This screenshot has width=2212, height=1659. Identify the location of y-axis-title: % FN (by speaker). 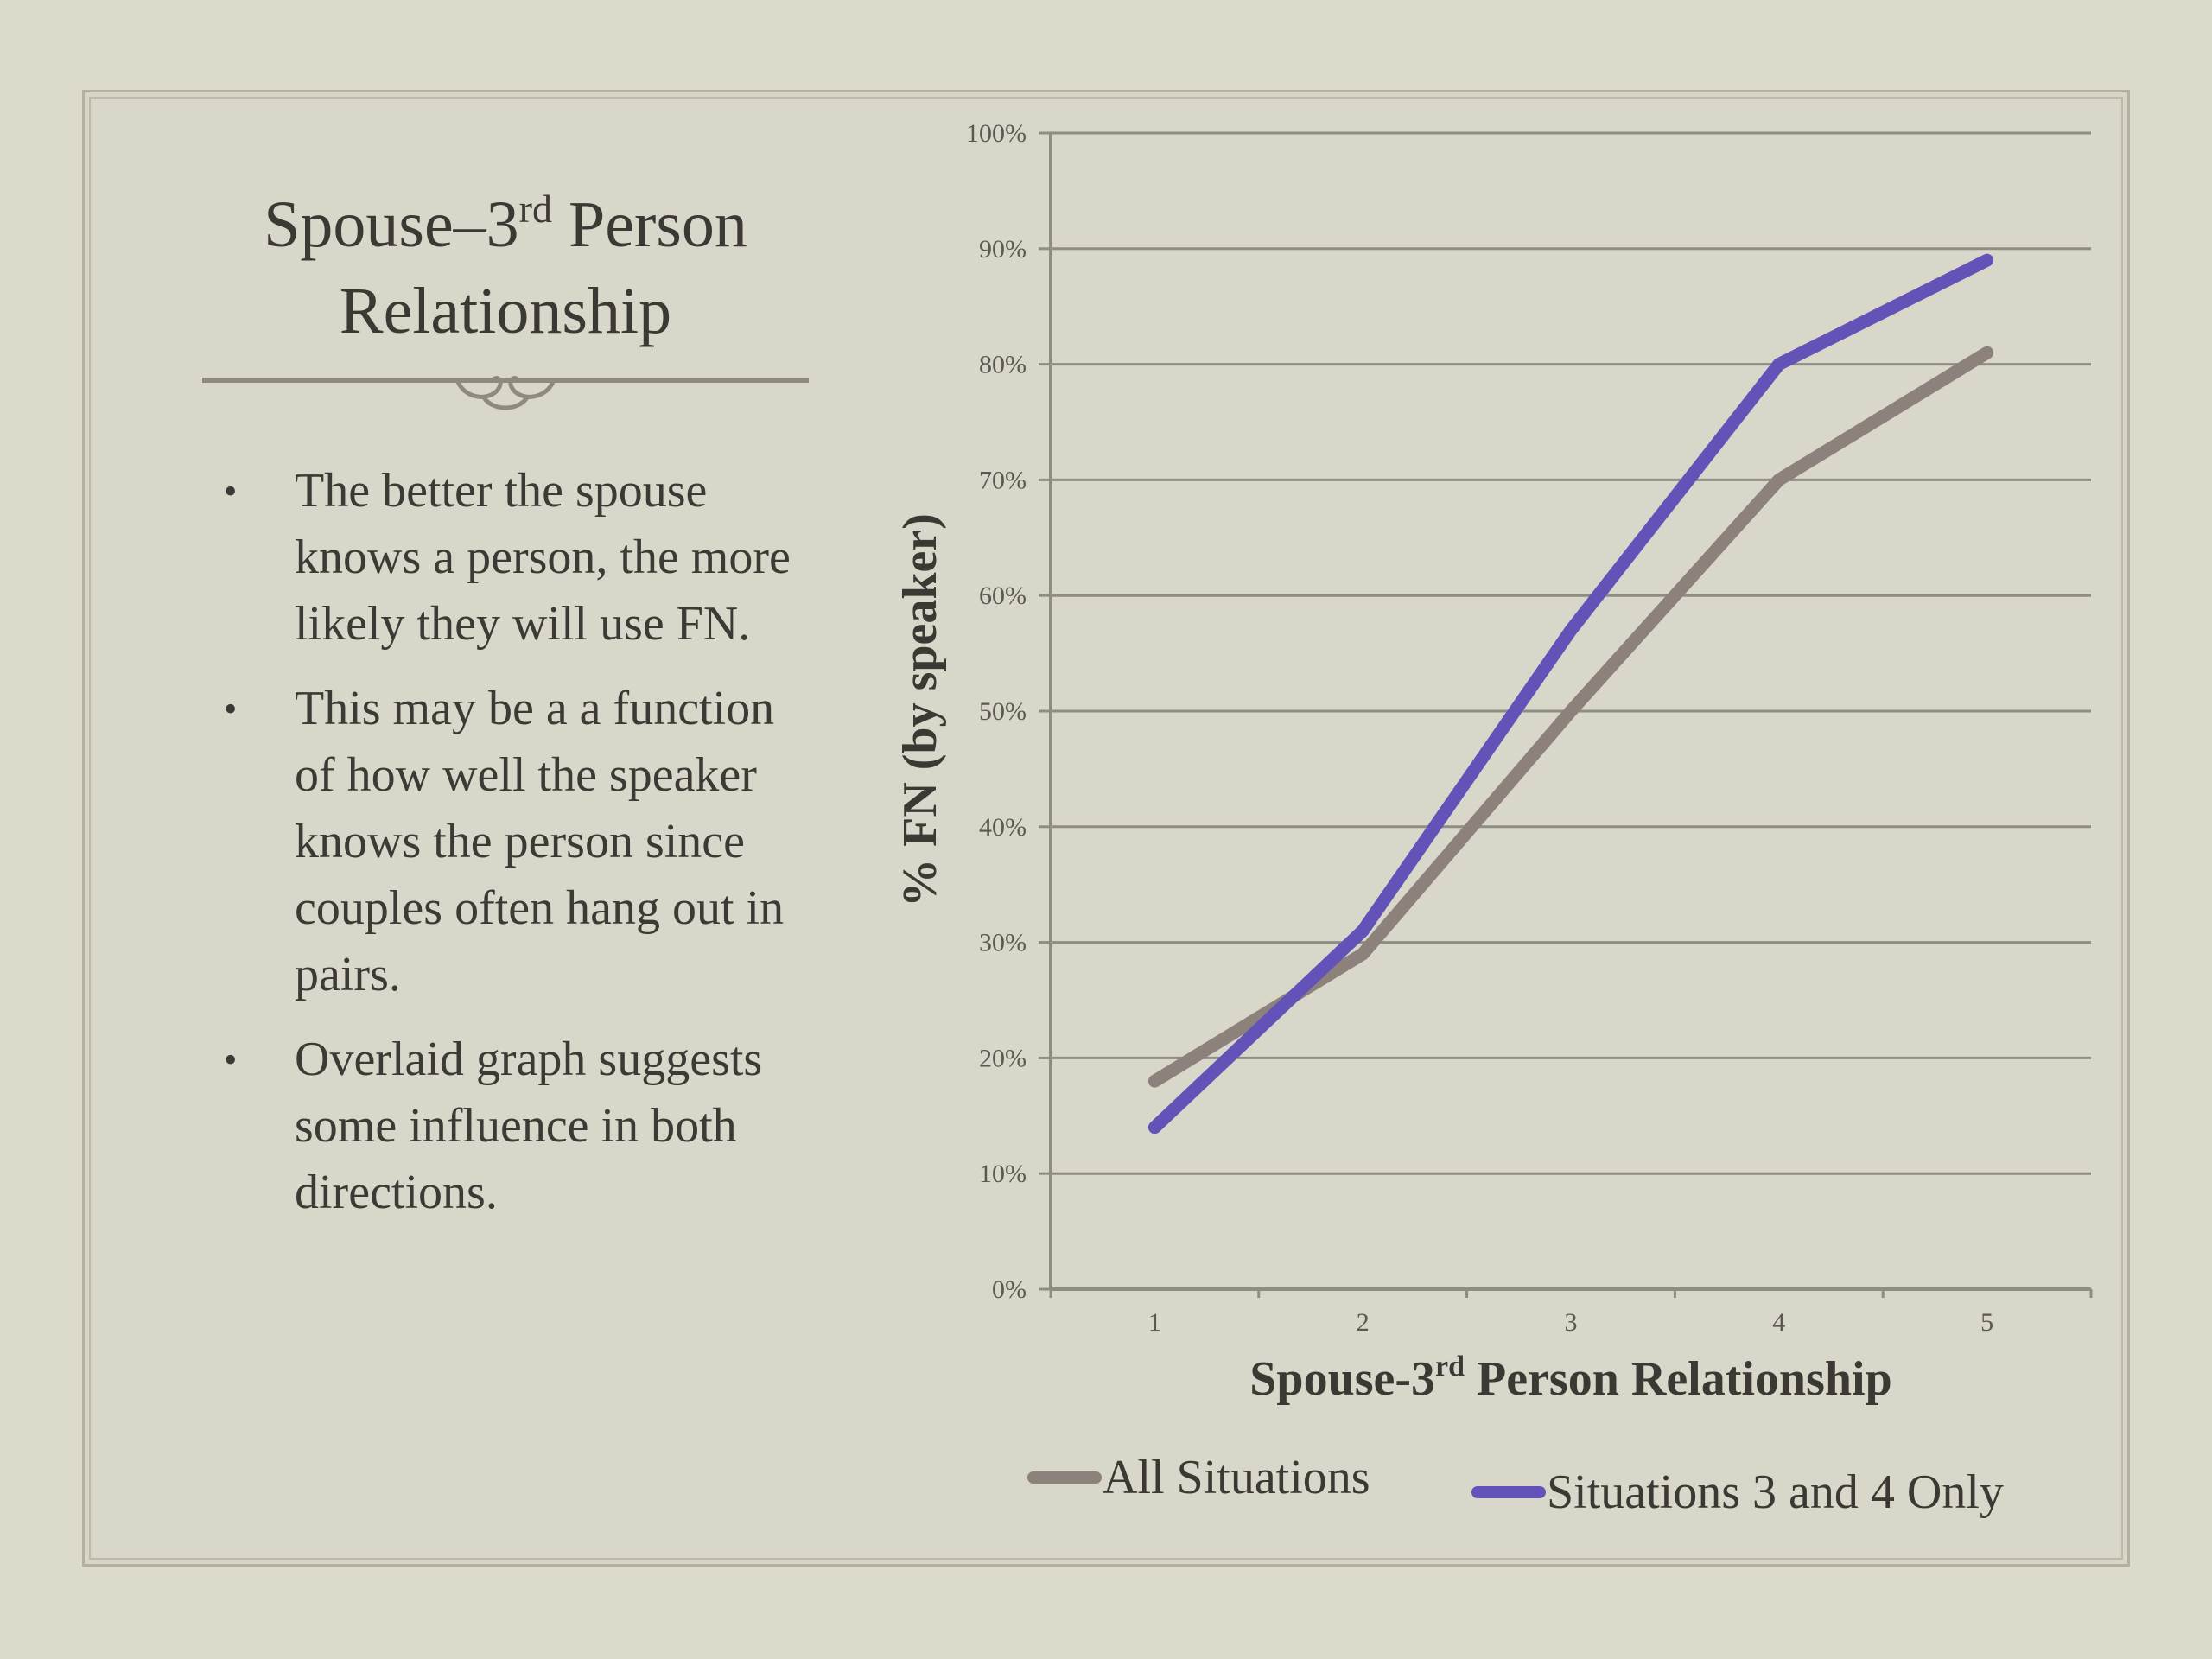
(920, 710).